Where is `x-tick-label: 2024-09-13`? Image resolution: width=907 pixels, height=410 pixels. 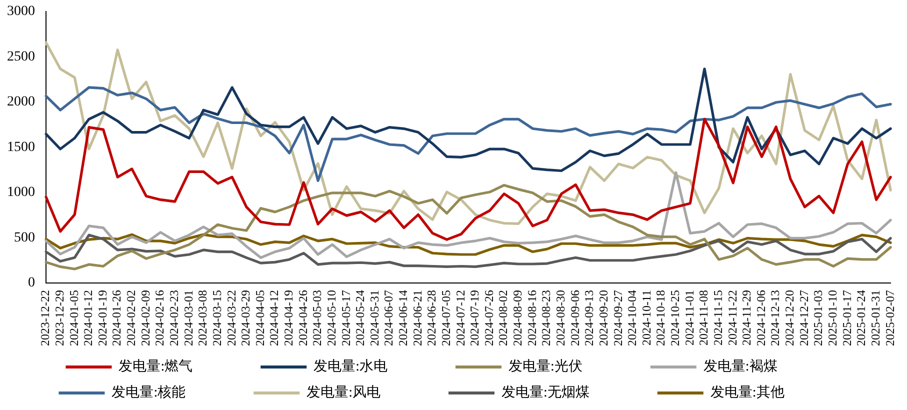
x-tick-label: 2024-09-13 is located at coordinates (589, 318).